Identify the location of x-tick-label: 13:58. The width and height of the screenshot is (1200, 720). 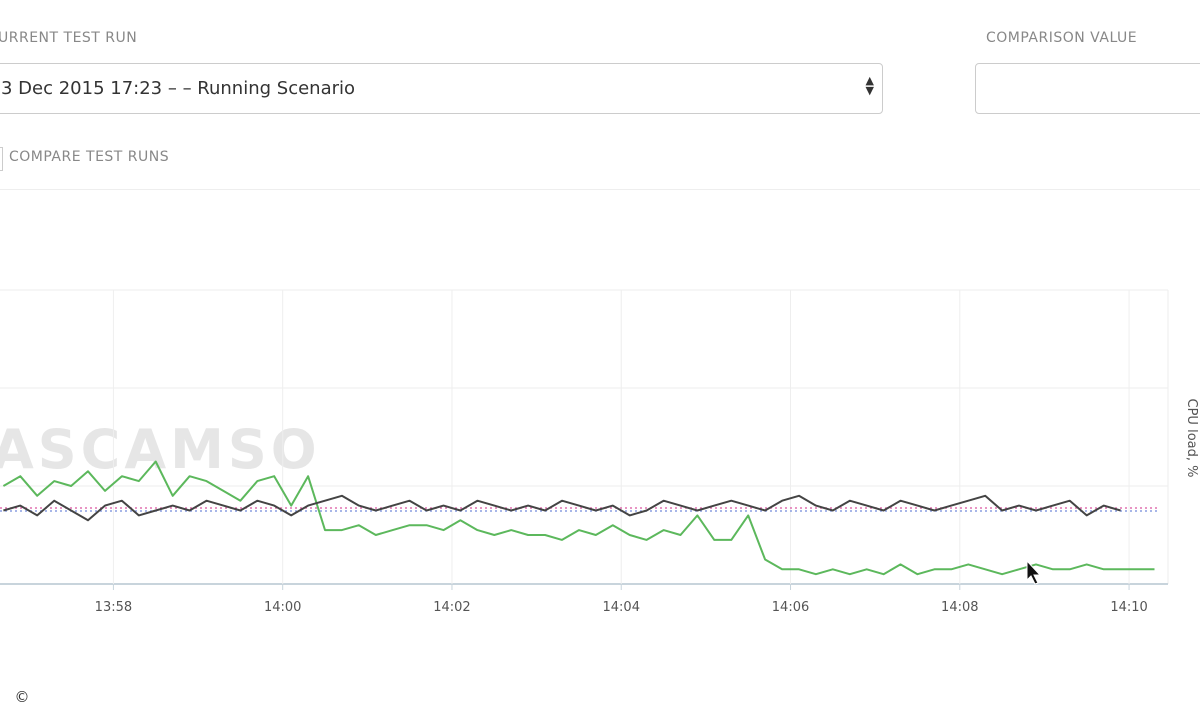
(113, 607).